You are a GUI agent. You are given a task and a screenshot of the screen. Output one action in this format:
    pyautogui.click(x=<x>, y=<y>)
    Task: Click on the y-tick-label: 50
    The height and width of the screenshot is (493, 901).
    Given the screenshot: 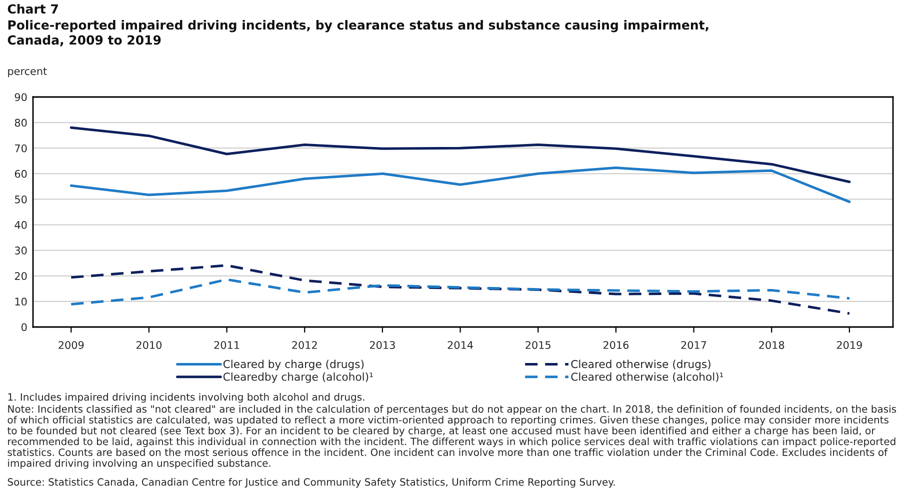 What is the action you would take?
    pyautogui.click(x=20, y=199)
    